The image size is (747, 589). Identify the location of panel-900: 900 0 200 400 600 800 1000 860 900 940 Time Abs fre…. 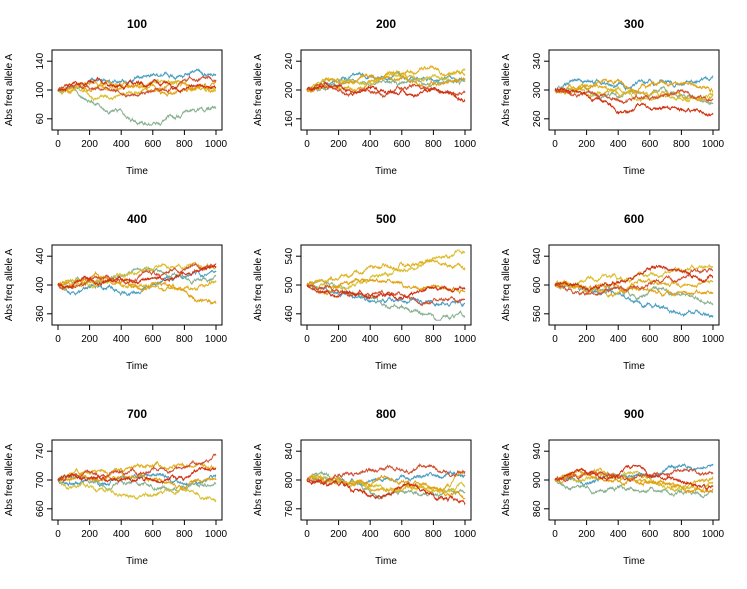
(613, 487).